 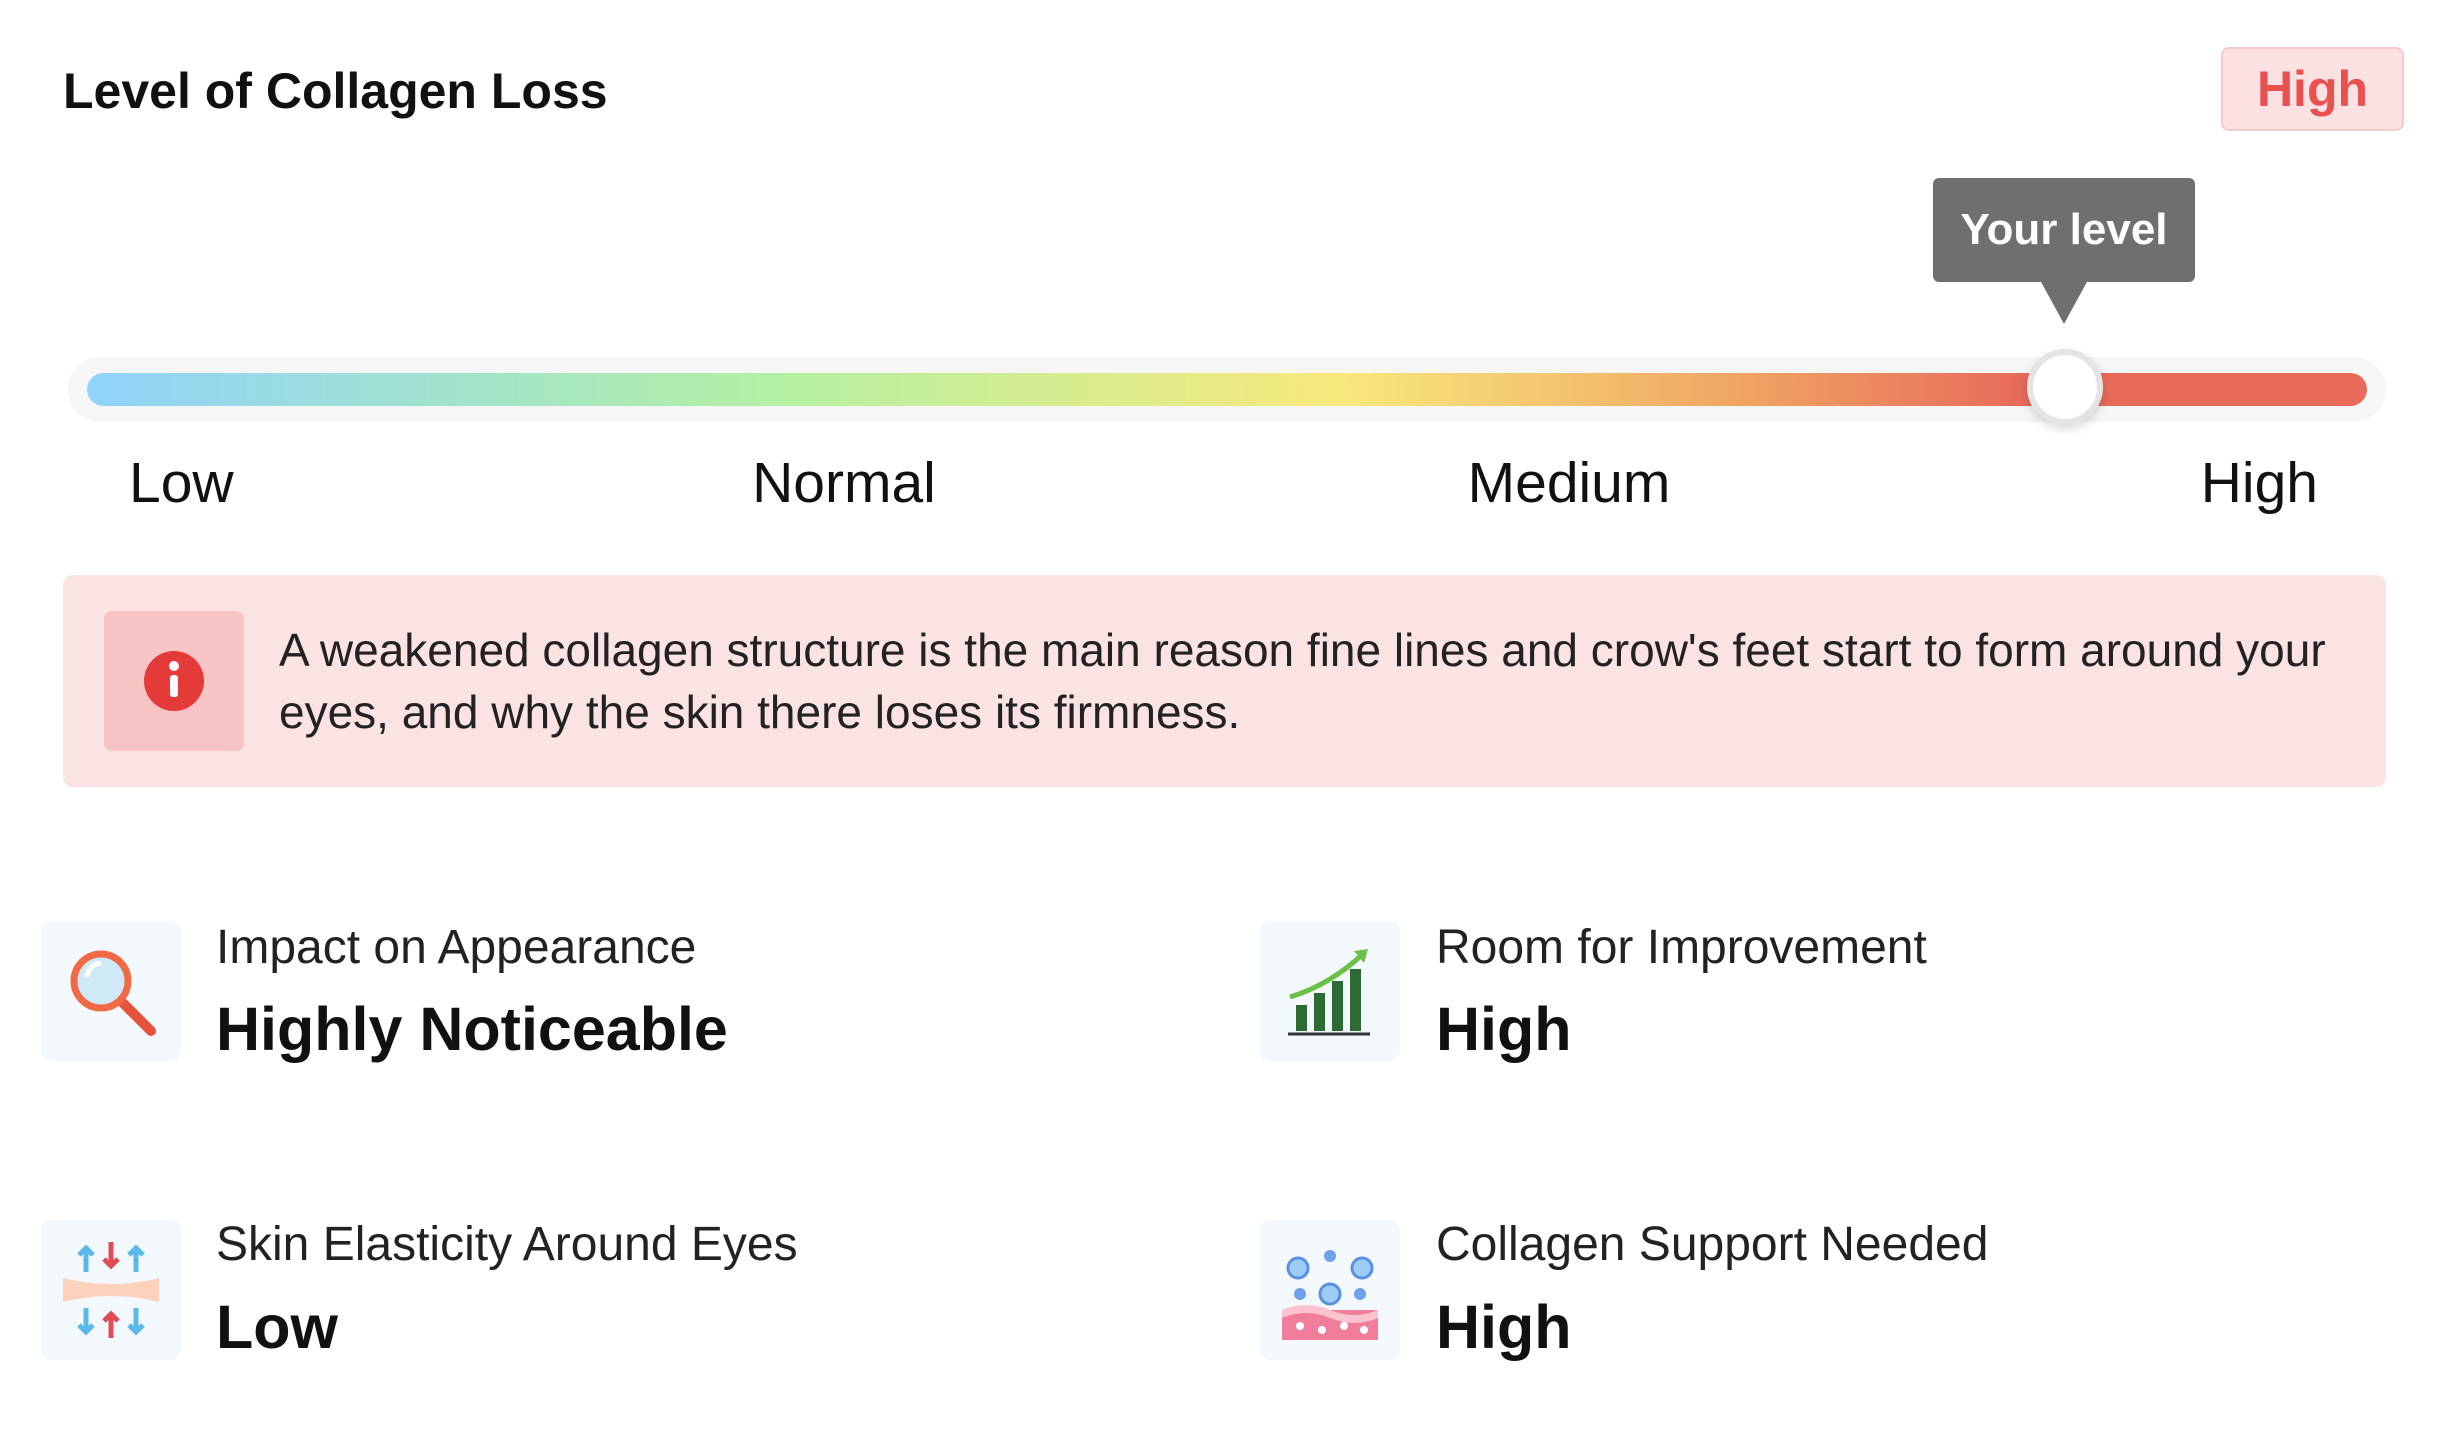 I want to click on collagen-icon, so click(x=1330, y=1295).